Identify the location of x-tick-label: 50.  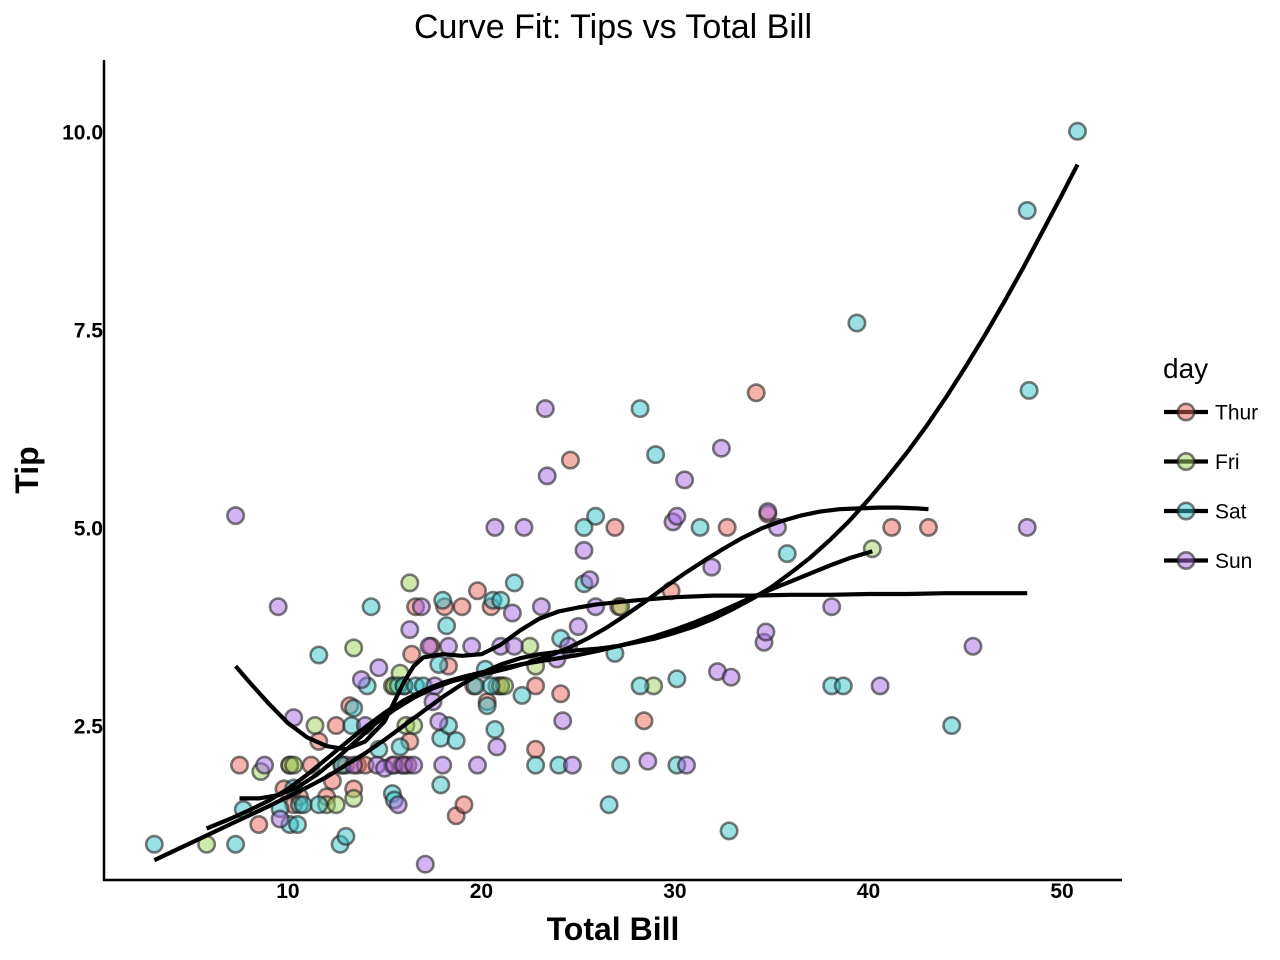
(1061, 891).